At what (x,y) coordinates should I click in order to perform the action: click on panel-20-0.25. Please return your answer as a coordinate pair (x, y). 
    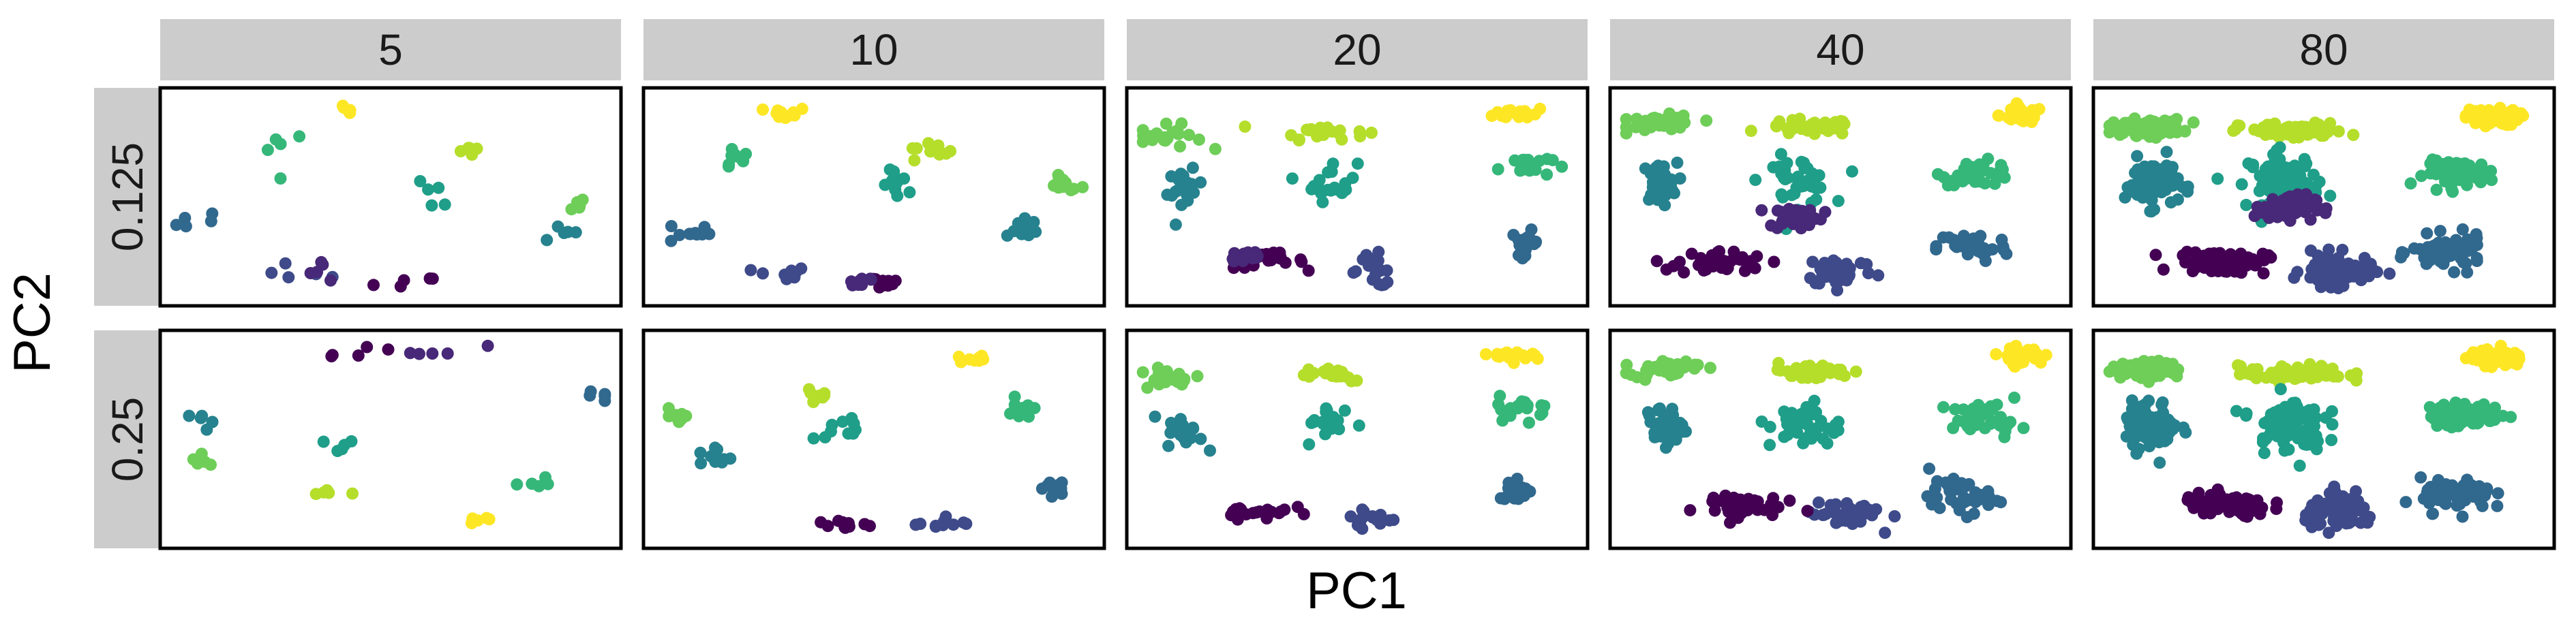
    Looking at the image, I should click on (1358, 439).